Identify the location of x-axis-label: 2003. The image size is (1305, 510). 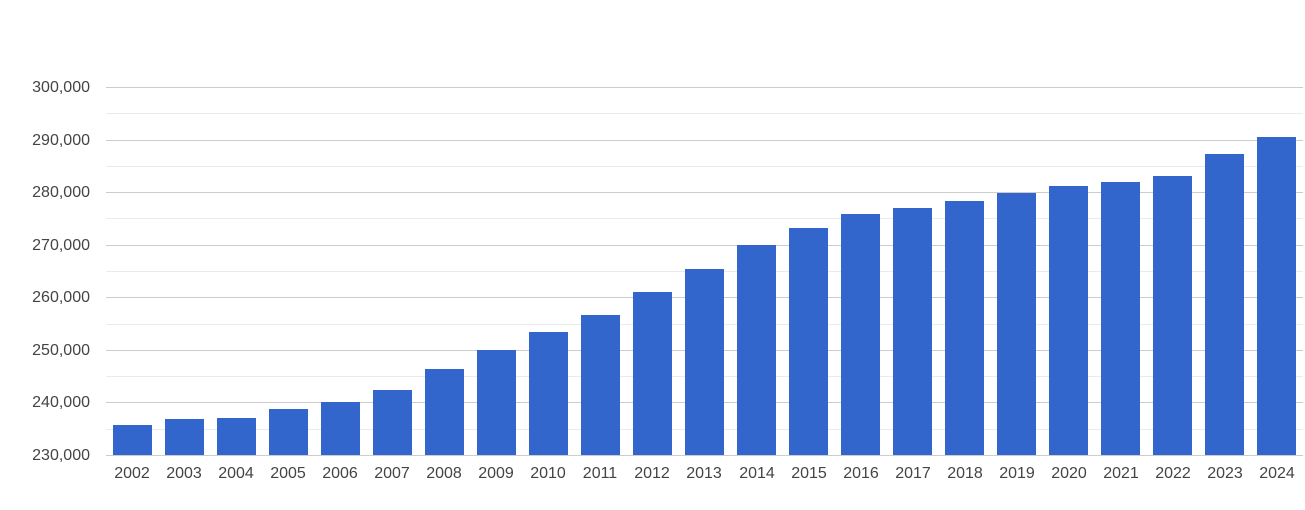
(184, 473).